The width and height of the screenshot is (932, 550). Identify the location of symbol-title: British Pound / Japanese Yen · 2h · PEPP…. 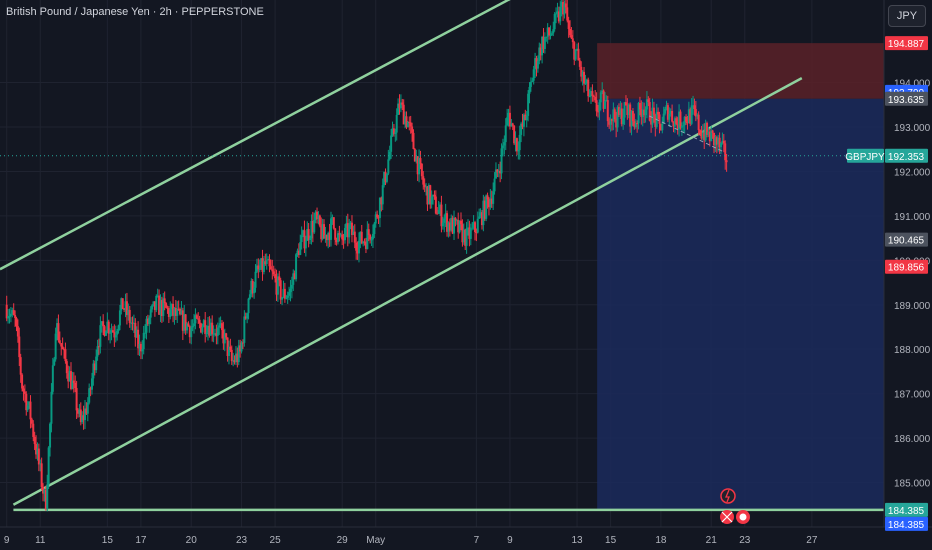
(135, 12).